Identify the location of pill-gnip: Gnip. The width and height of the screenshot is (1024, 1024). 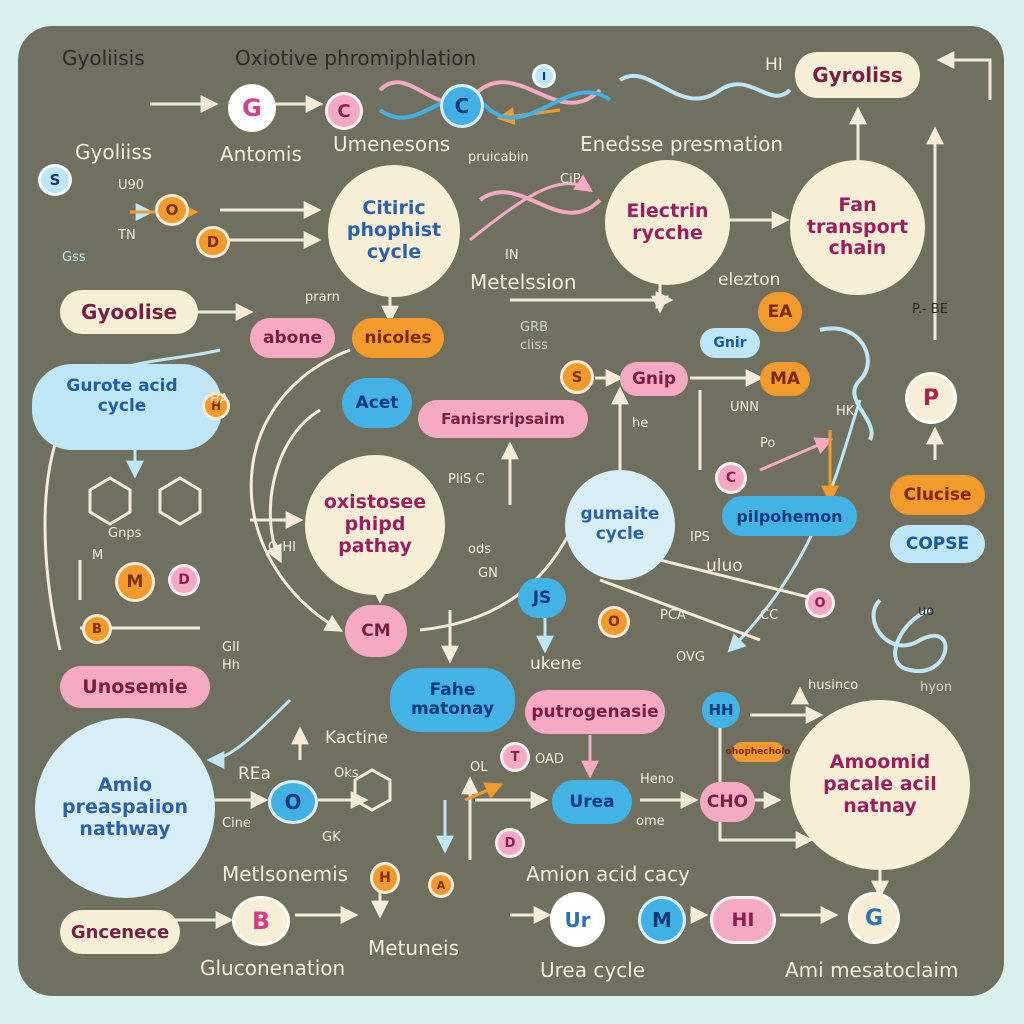
(654, 379).